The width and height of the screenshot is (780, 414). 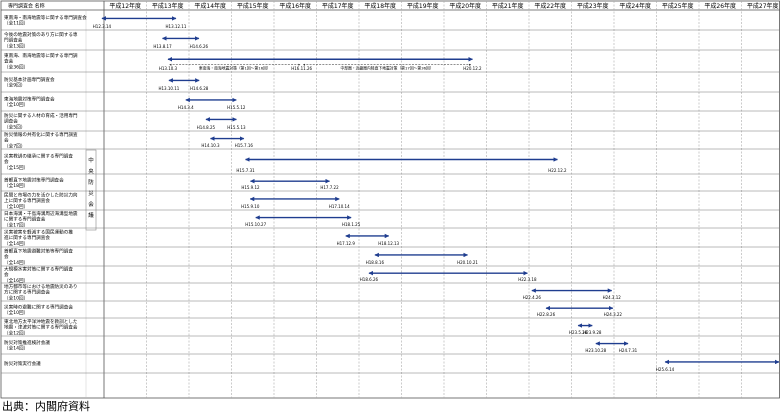 What do you see at coordinates (369, 279) in the screenshot?
I see `start-date-label: H18.6.26` at bounding box center [369, 279].